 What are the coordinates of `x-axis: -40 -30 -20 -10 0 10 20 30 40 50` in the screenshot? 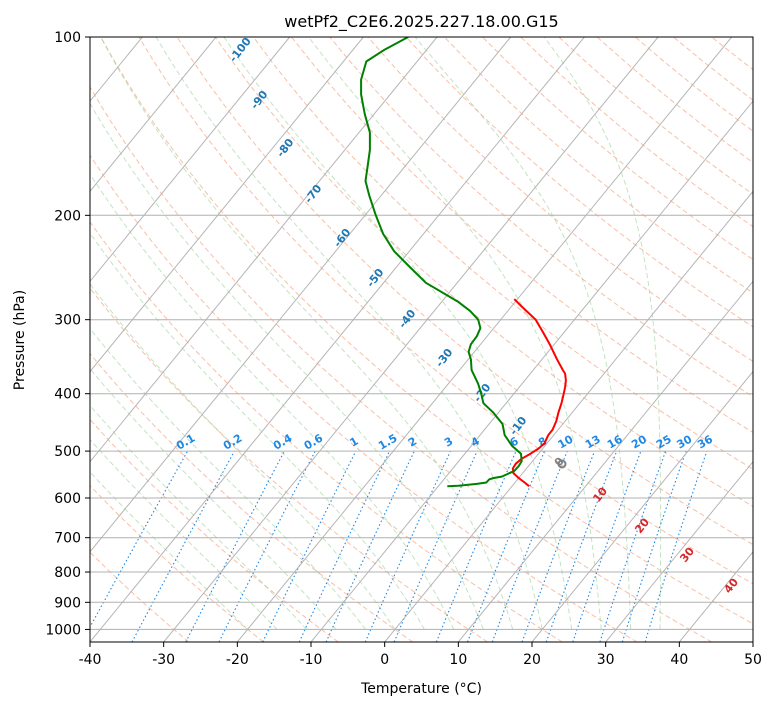 It's located at (420, 655).